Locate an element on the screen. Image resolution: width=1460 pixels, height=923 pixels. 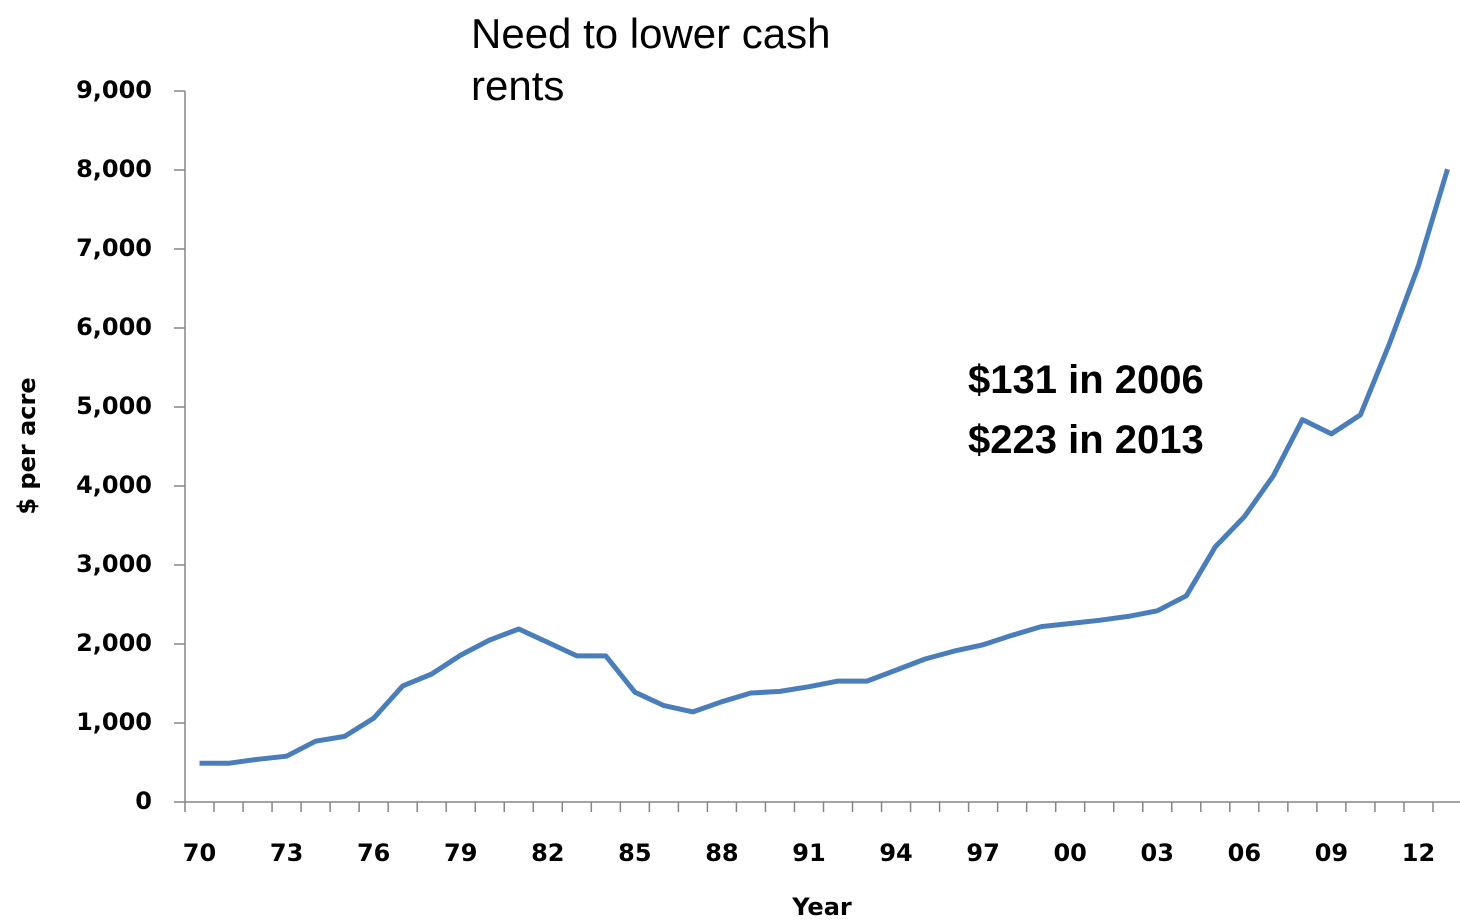
annotation: $131 in 2006 is located at coordinates (1086, 380).